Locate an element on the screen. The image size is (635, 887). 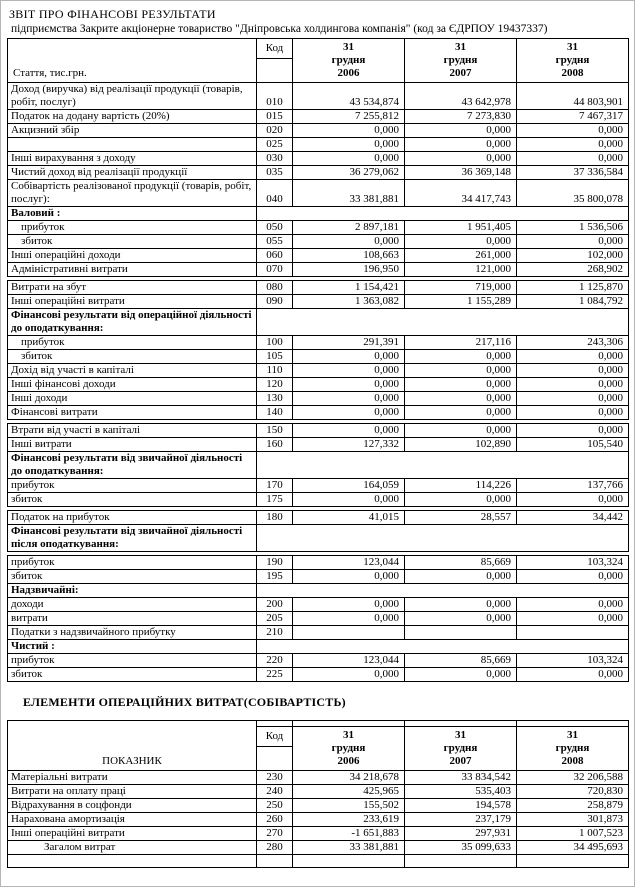
table-row: прибуток 190 123,044 85,669 103,324 is located at coordinates (318, 562).